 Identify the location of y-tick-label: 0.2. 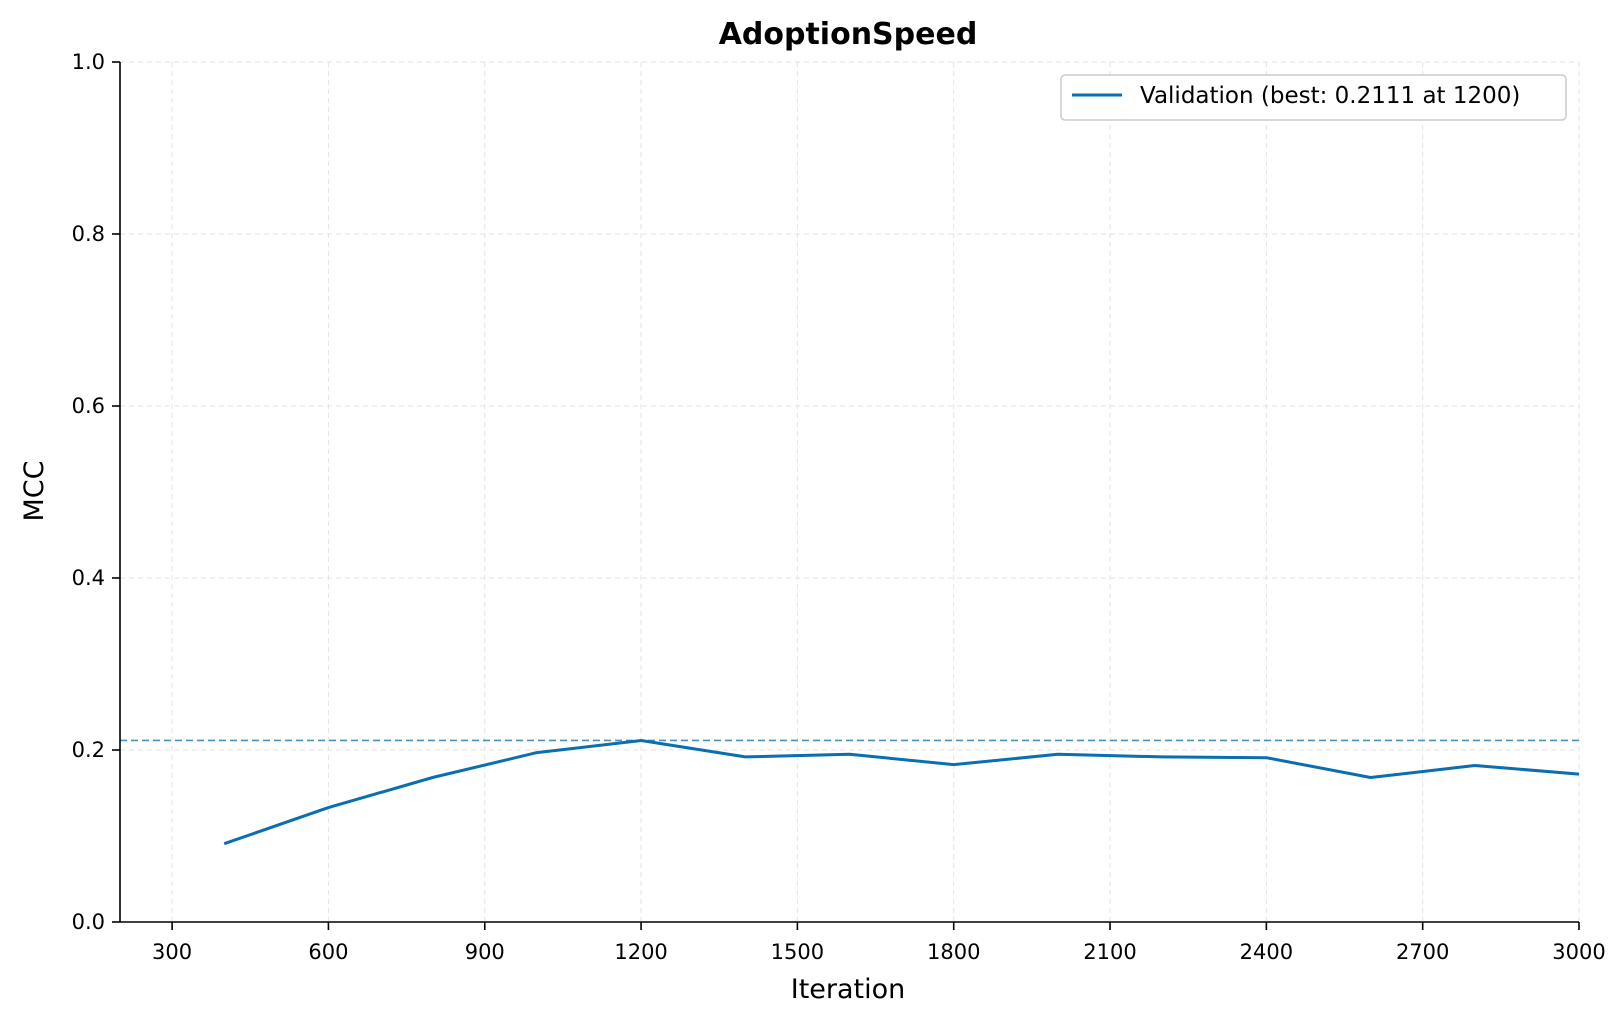
(88, 750).